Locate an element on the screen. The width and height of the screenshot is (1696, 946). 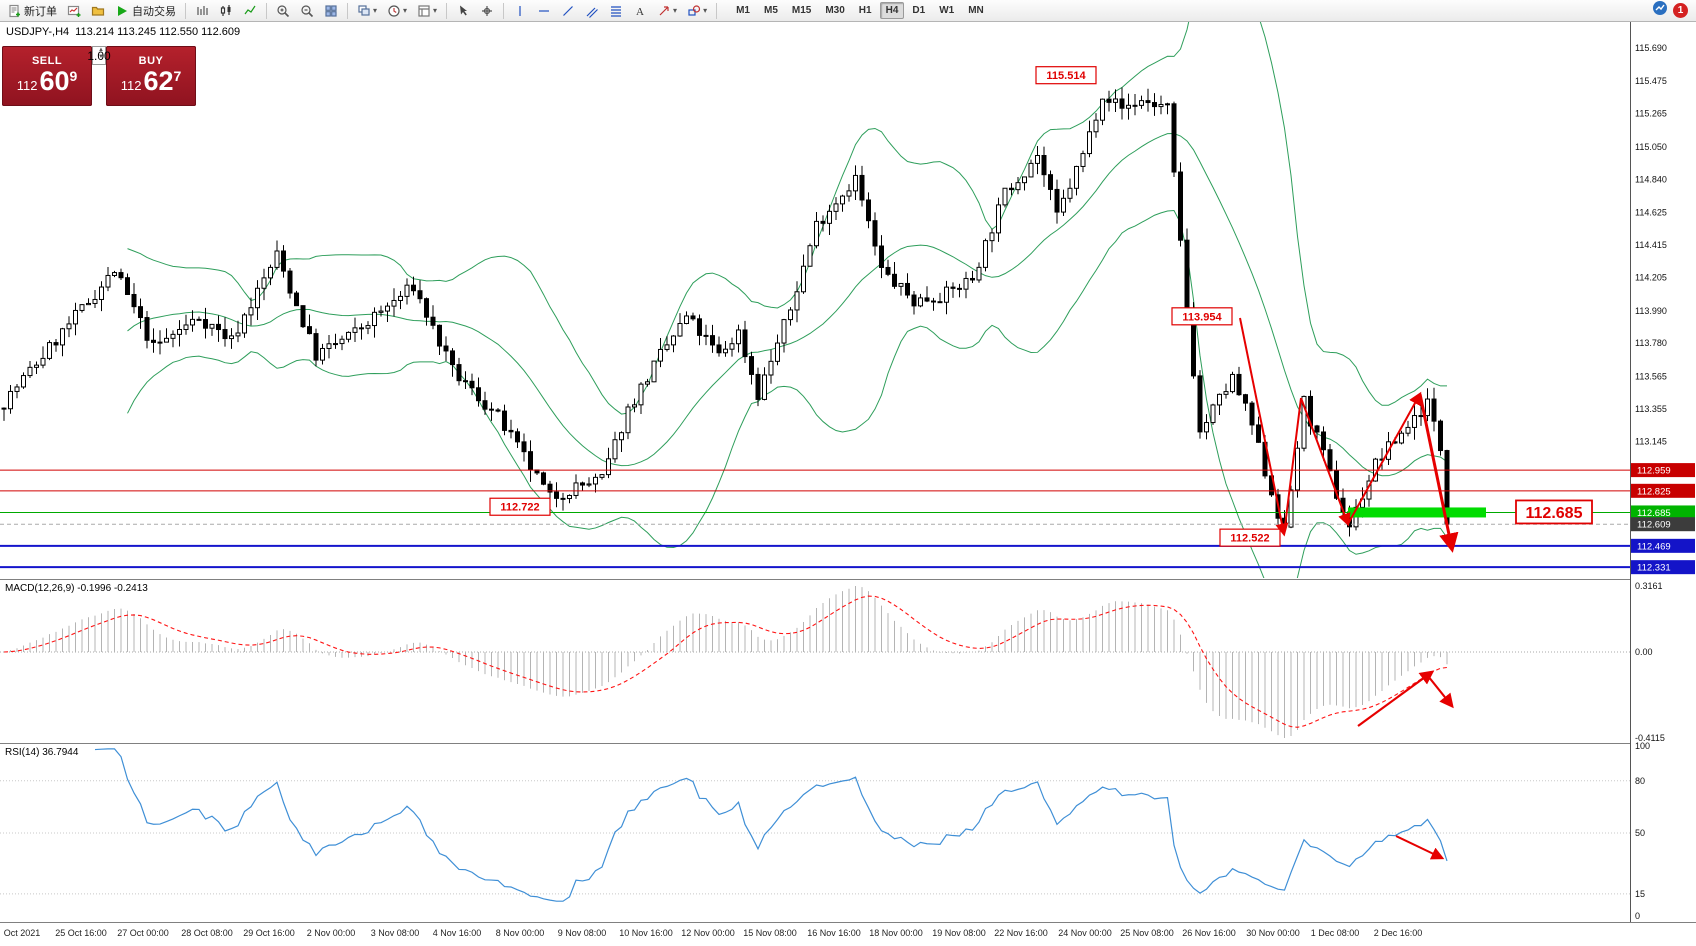
rsi-indicator-label: RSI(14) 36.7944 is located at coordinates (41, 752).